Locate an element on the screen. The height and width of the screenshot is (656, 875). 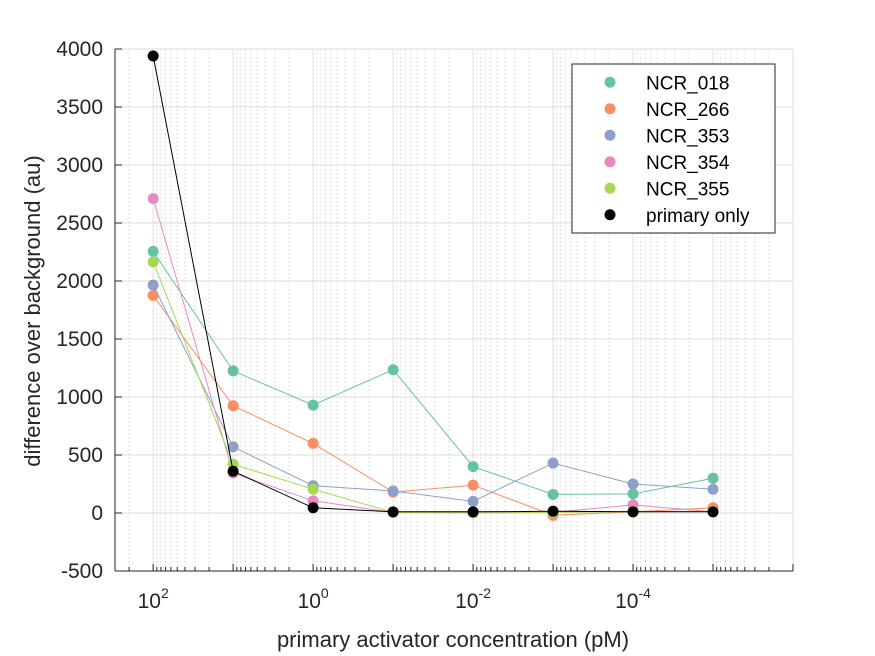
y-tick-label: 3500 is located at coordinates (79, 107).